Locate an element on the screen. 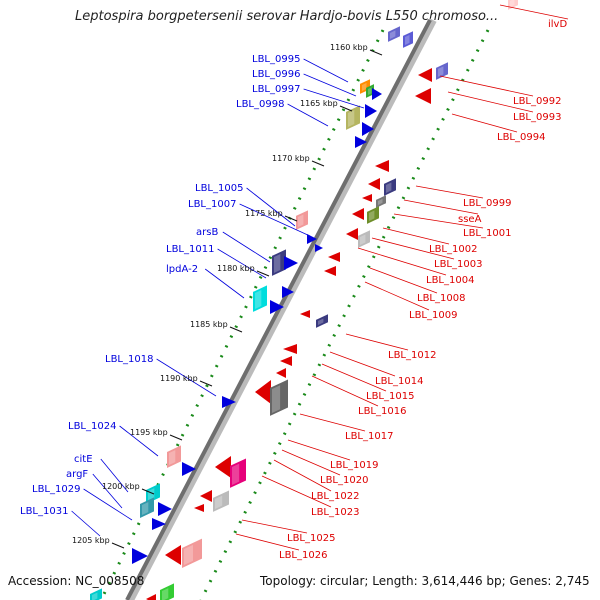 This screenshot has height=600, width=600. left-gene-label: LBL_1018 is located at coordinates (129, 359).